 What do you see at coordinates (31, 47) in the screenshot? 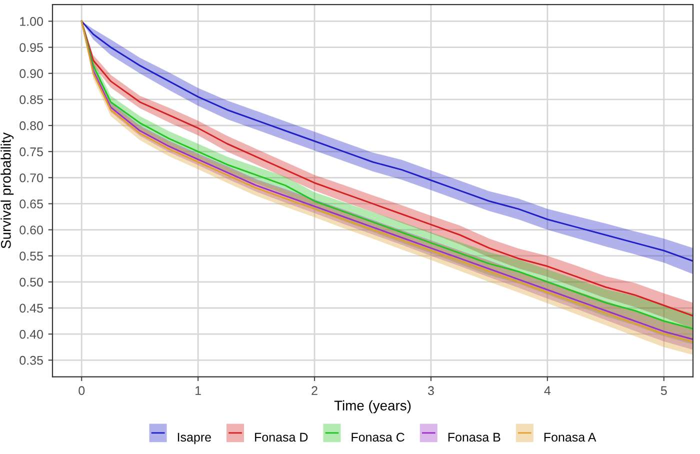
I see `y-tick-label: 0.95` at bounding box center [31, 47].